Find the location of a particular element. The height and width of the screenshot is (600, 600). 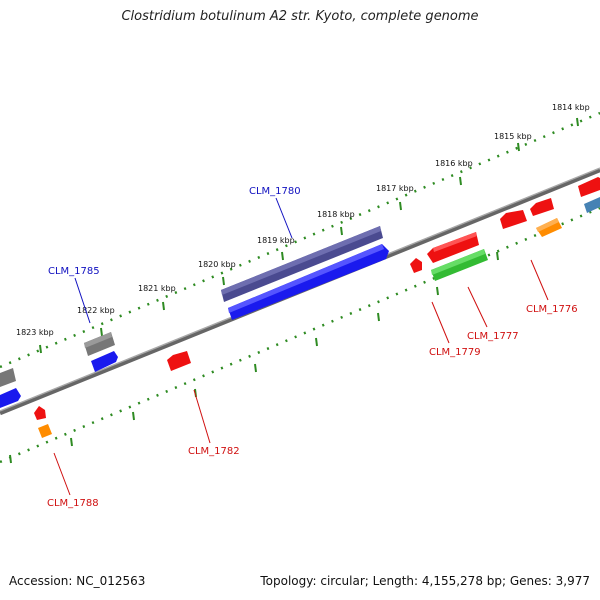

gene-right-steel is located at coordinates (592, 205).